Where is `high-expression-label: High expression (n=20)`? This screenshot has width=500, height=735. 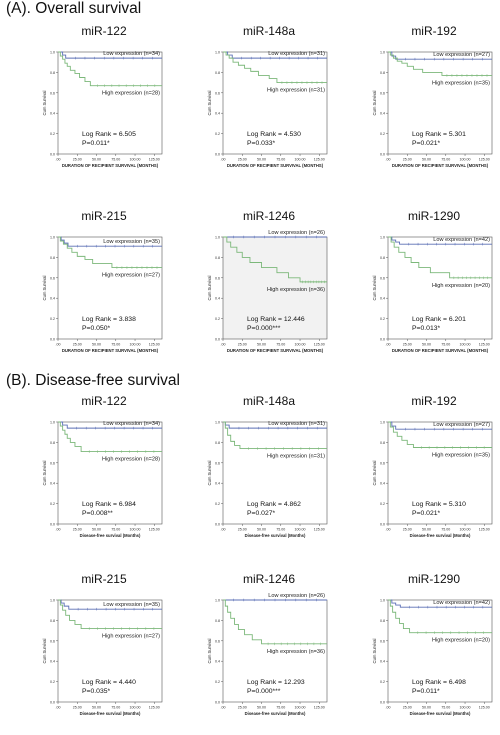 high-expression-label: High expression (n=20) is located at coordinates (461, 641).